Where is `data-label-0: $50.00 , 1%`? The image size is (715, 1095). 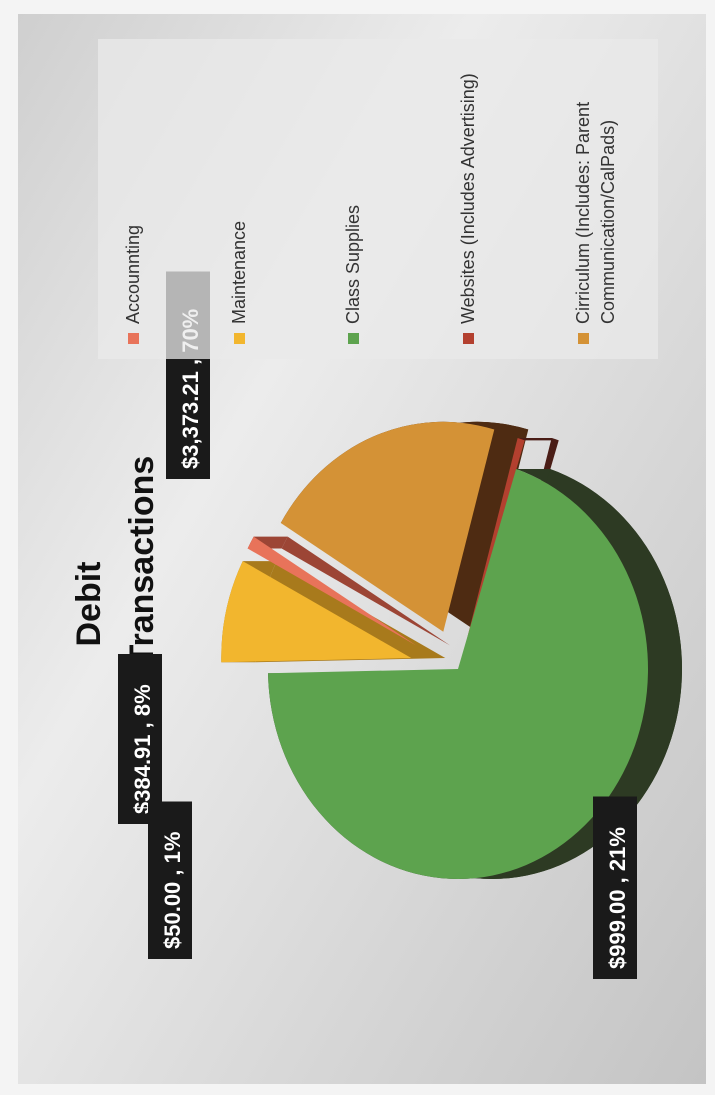 data-label-0: $50.00 , 1% is located at coordinates (170, 880).